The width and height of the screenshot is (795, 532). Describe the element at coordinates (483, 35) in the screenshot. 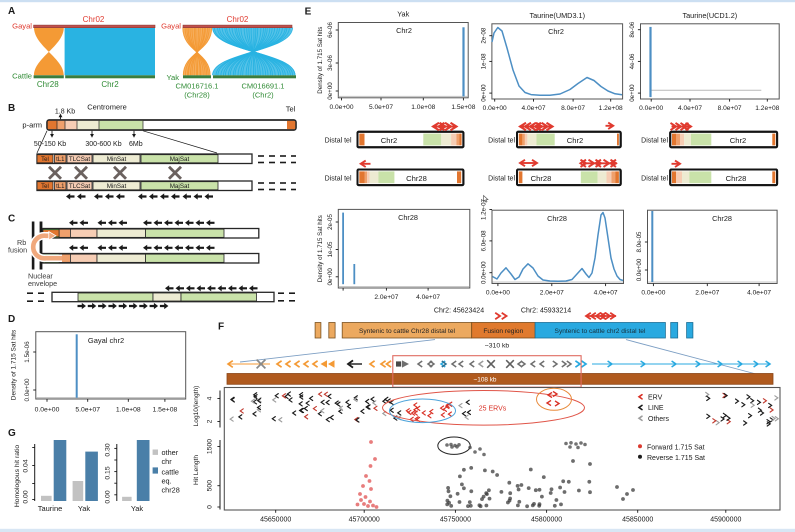

I see `svg-text: 2e-08` at that location.